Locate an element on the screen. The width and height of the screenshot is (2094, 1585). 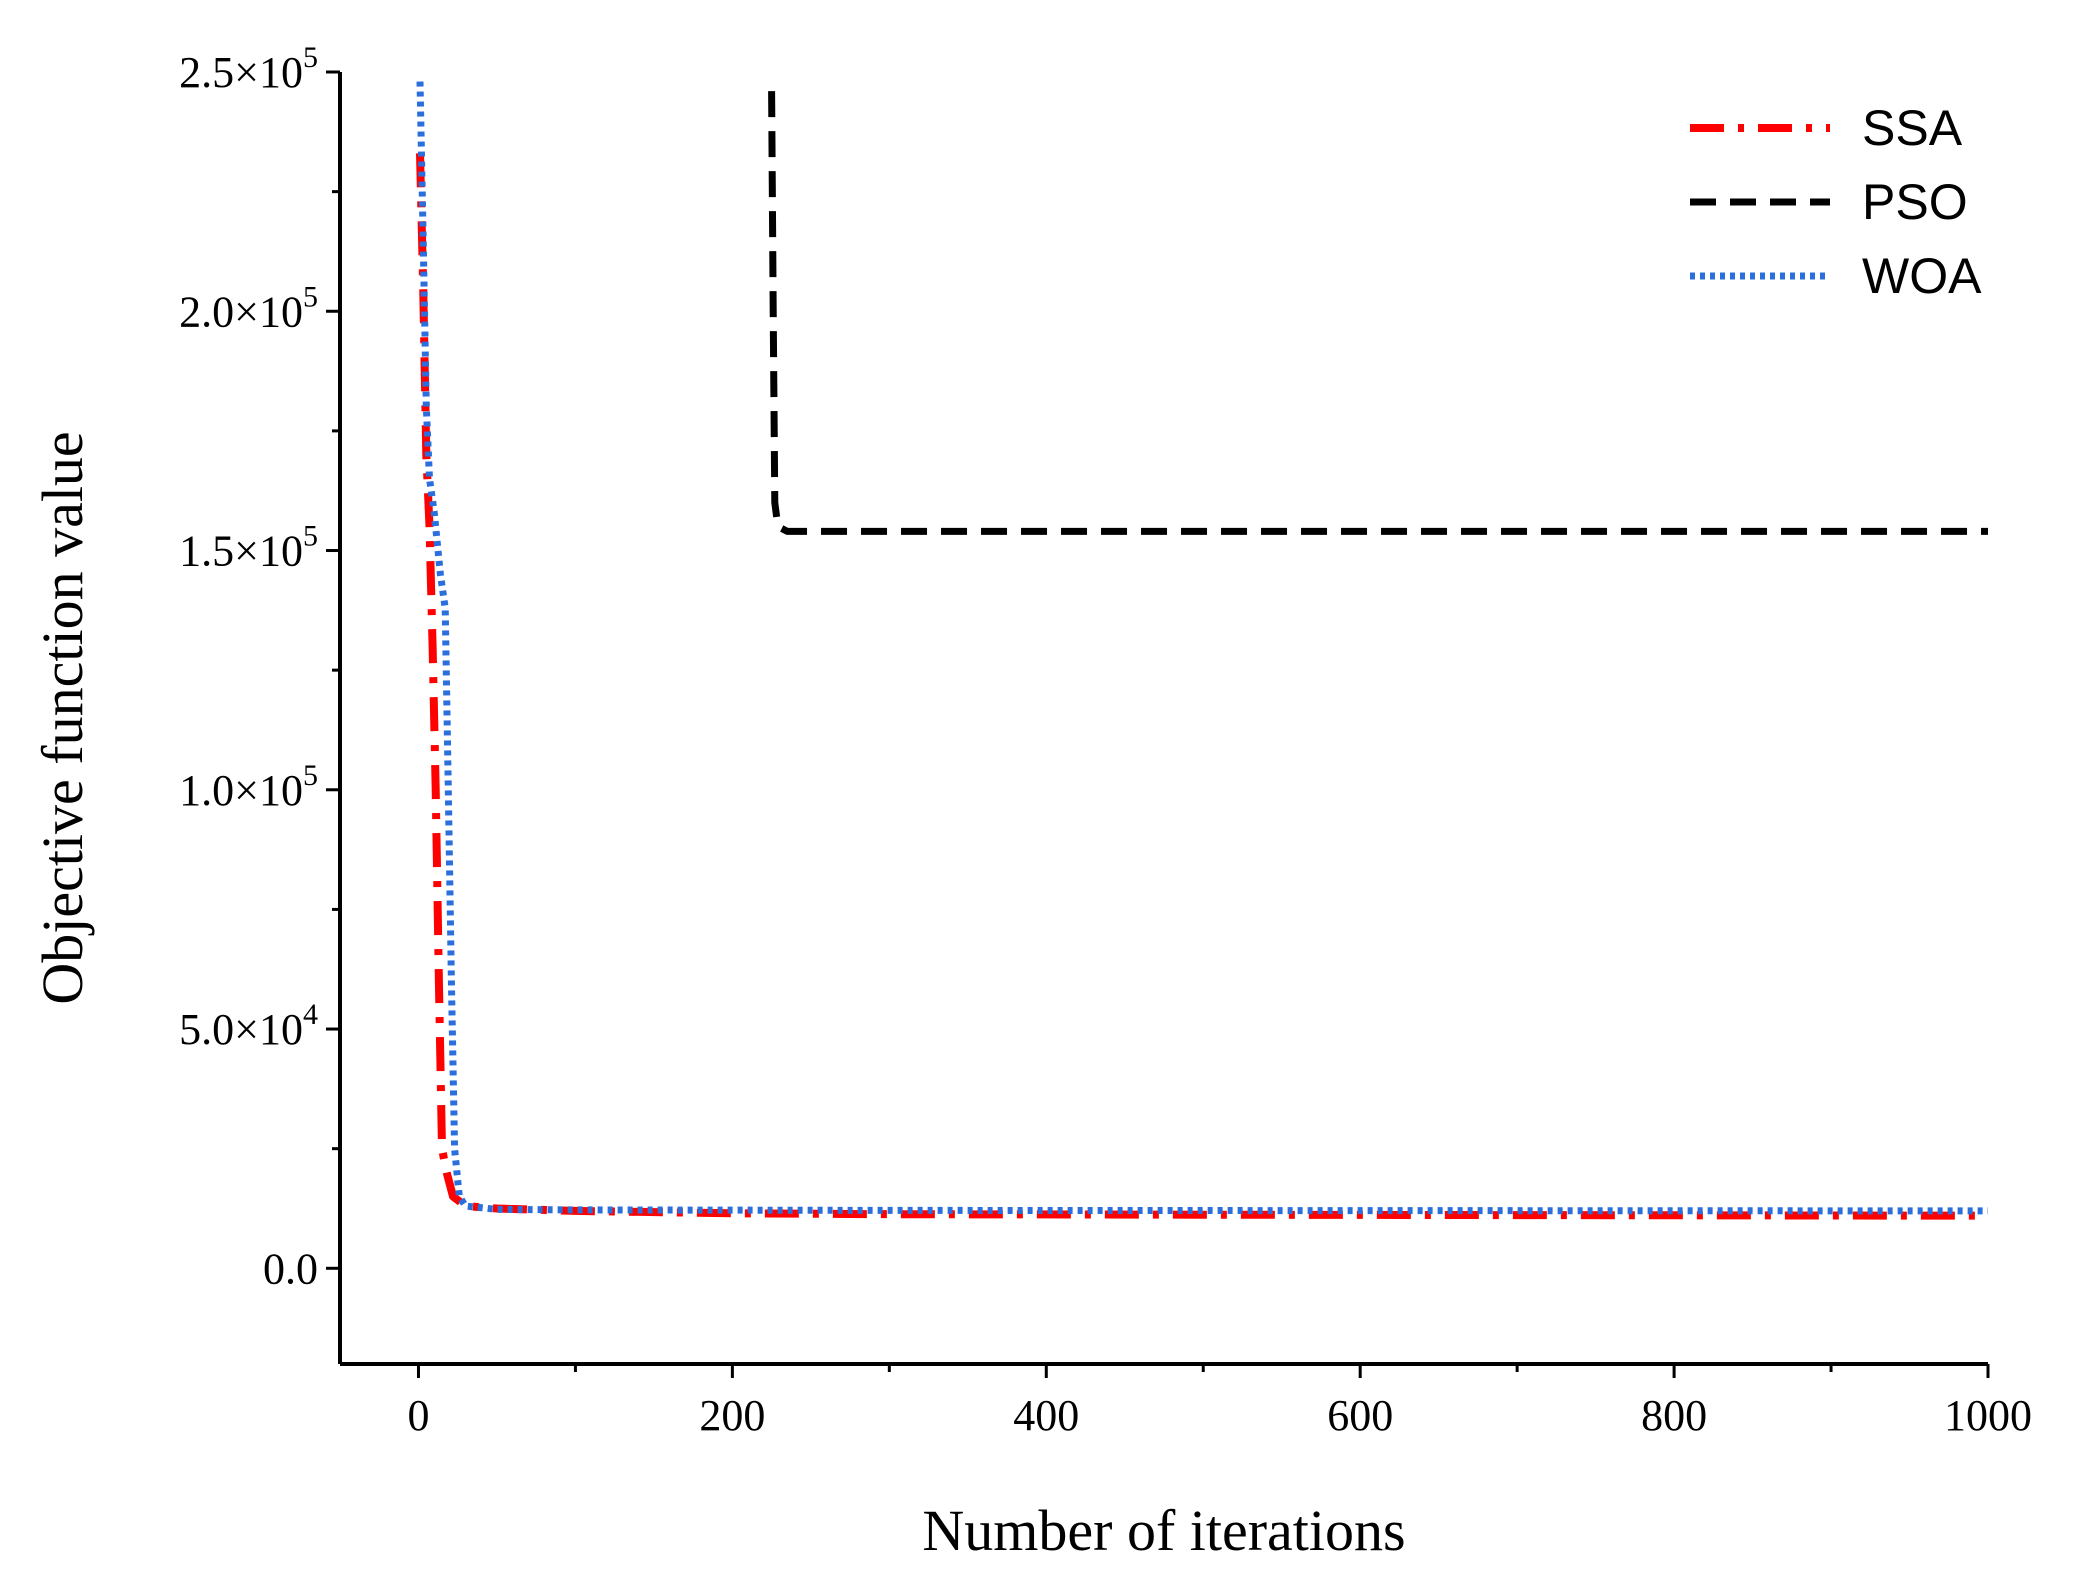
y-tick-label: 1.5×10⁵ is located at coordinates (248, 548).